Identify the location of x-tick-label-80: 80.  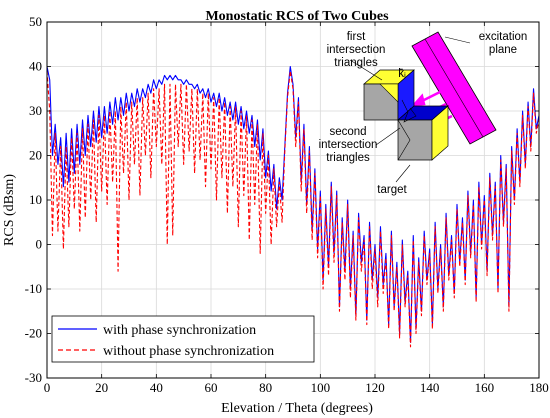
(265, 387).